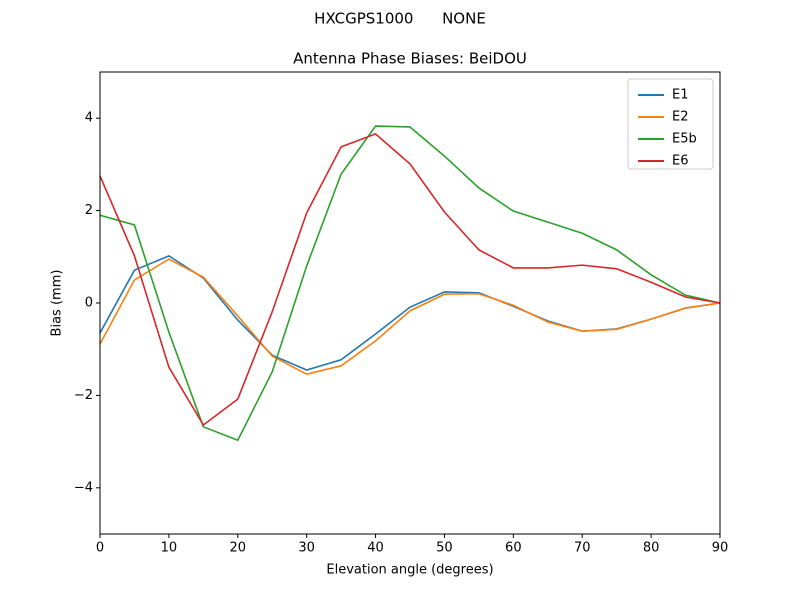 The width and height of the screenshot is (800, 604). I want to click on x-tick-label: 40, so click(375, 548).